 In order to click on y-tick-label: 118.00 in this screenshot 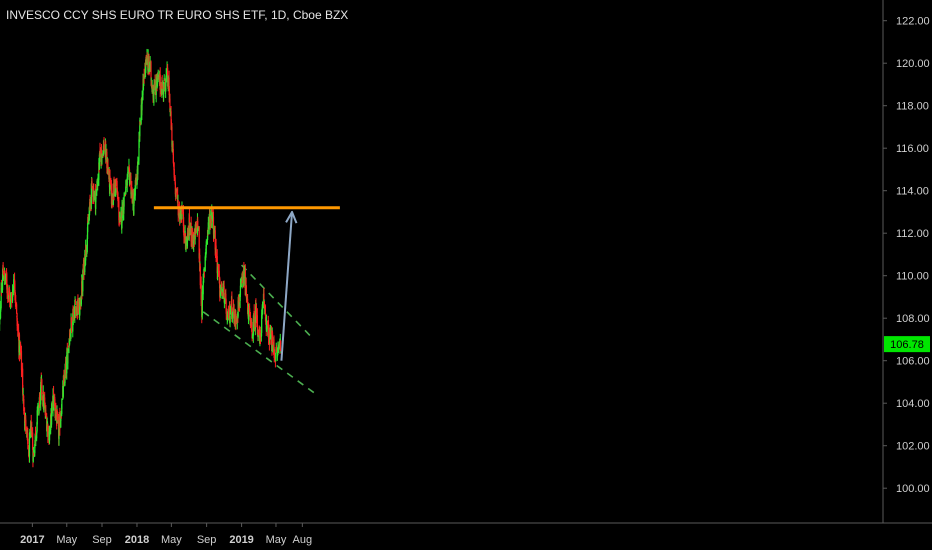, I will do `click(912, 107)`.